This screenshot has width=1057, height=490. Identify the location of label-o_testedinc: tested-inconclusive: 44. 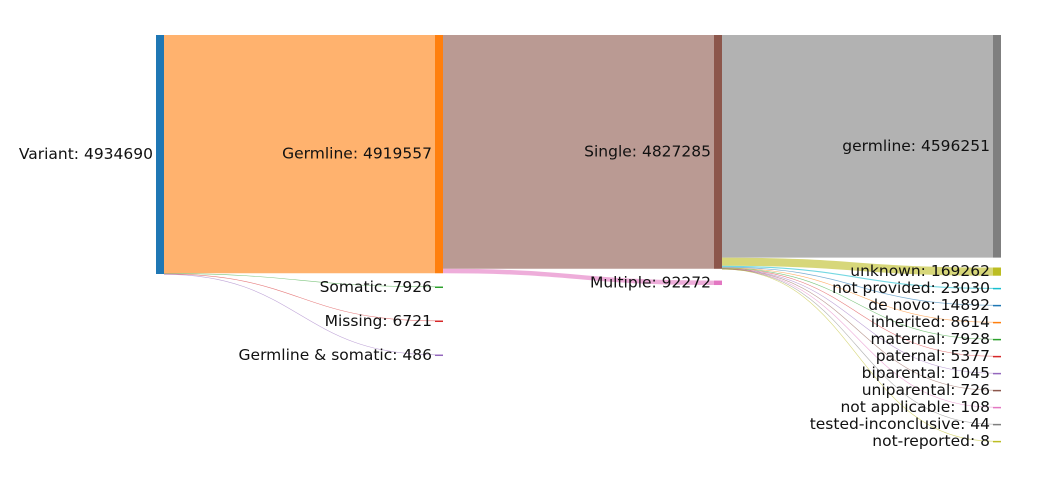
(900, 424).